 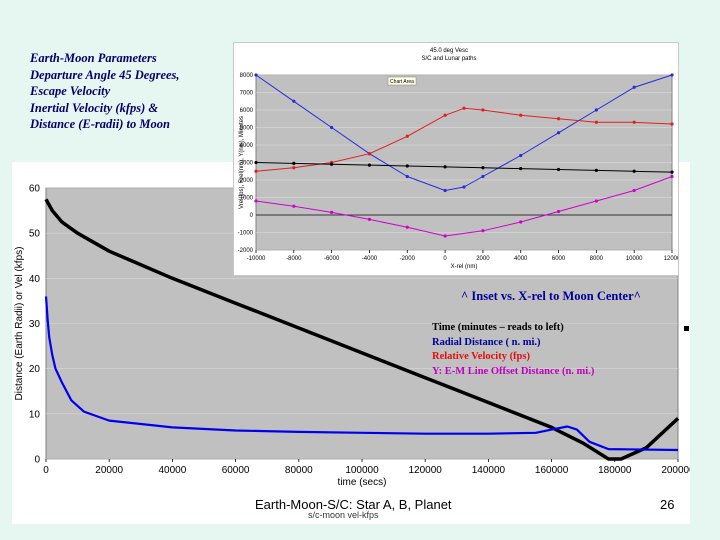 What do you see at coordinates (37, 460) in the screenshot?
I see `main-y-tick-label: 0` at bounding box center [37, 460].